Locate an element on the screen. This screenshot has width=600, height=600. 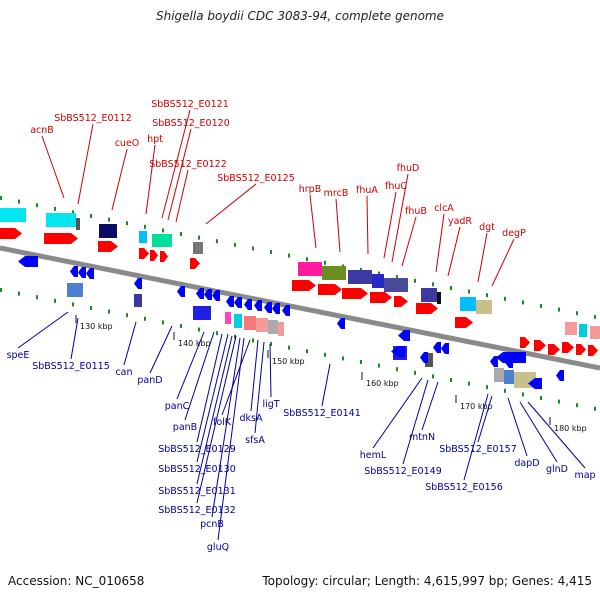
gene-label: pcnB is located at coordinates (212, 524).